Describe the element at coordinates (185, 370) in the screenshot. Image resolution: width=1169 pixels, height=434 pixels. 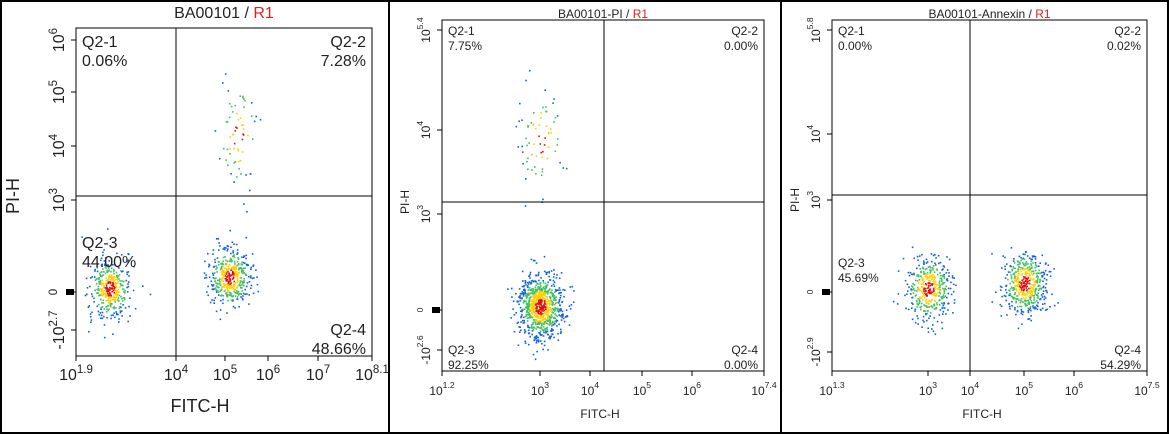
I see `x-tick-exponent: 4` at that location.